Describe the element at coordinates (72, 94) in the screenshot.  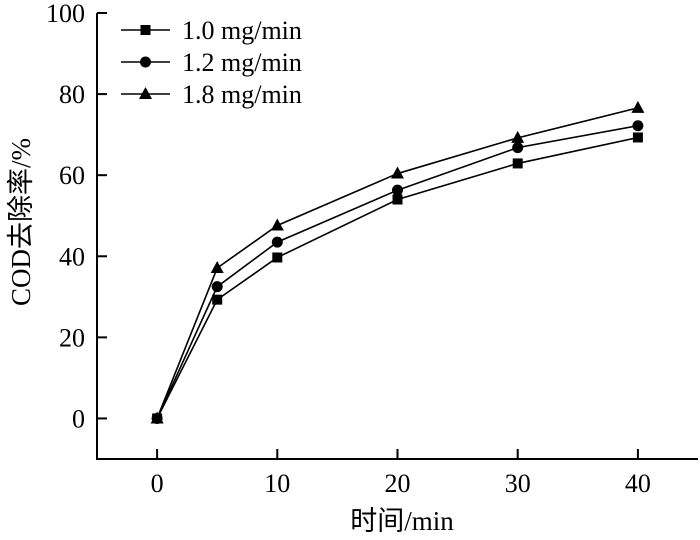
I see `y-tick-label: 80` at that location.